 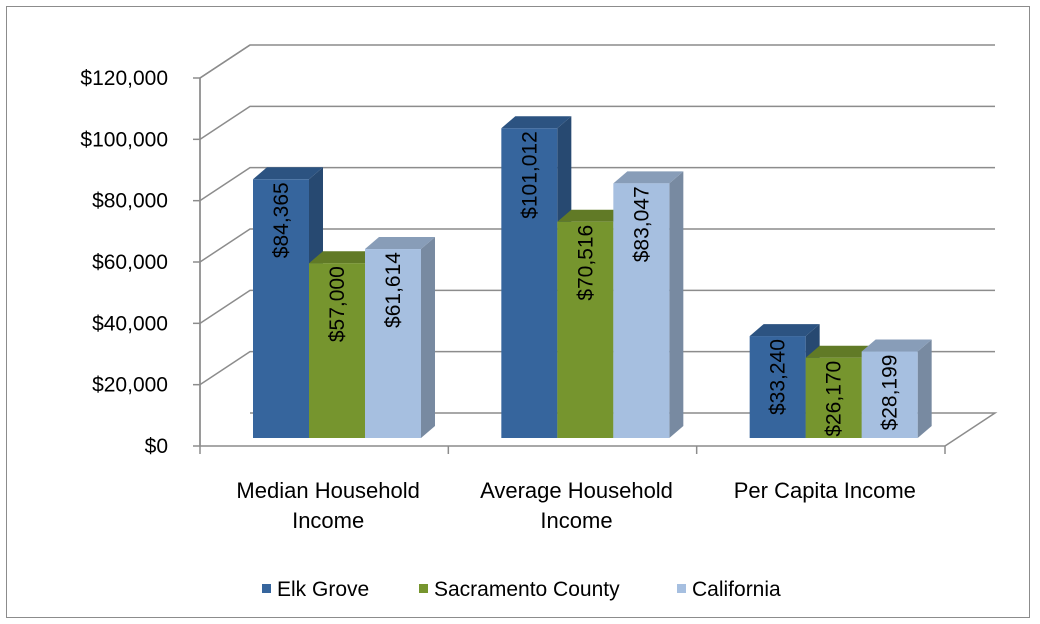 What do you see at coordinates (327, 490) in the screenshot?
I see `category-label: Median Household` at bounding box center [327, 490].